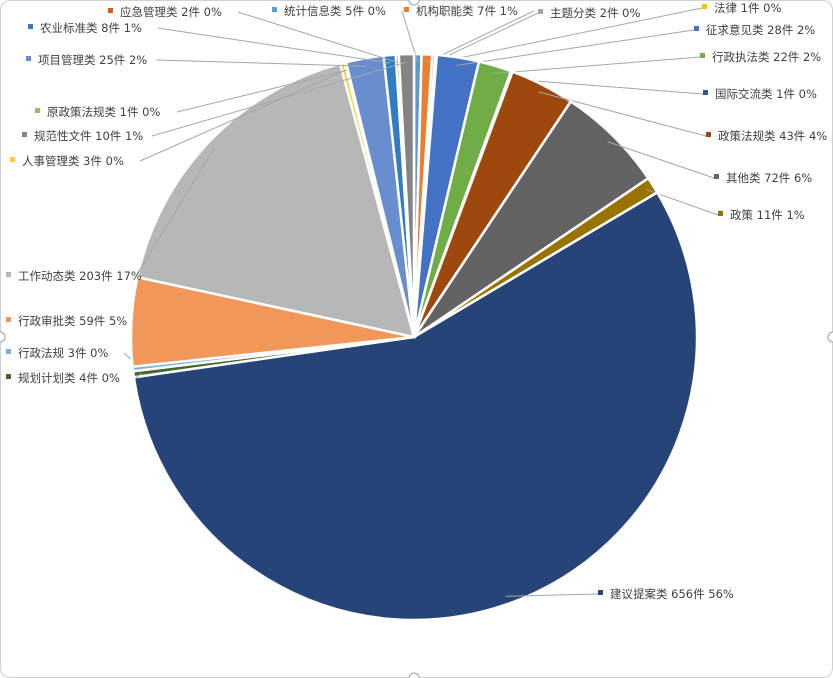  What do you see at coordinates (766, 94) in the screenshot?
I see `data-label: 国际交流类 1件 0%` at bounding box center [766, 94].